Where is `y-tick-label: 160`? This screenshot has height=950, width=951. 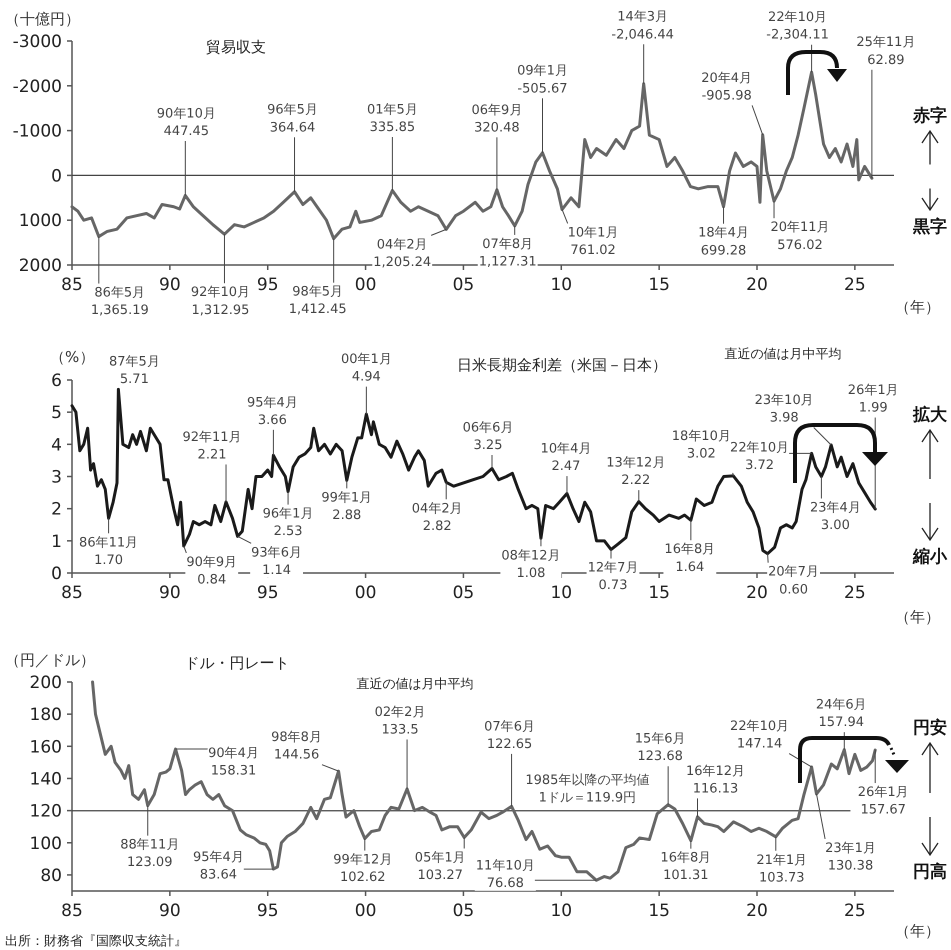 y-tick-label: 160 is located at coordinates (46, 747).